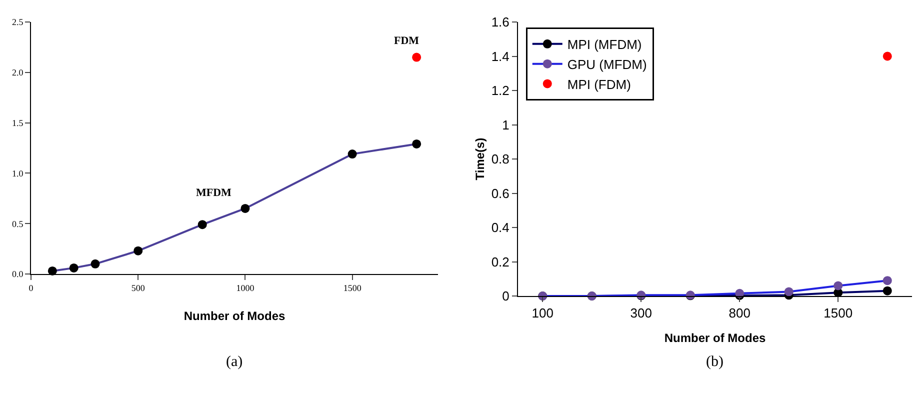  What do you see at coordinates (500, 159) in the screenshot?
I see `y-tick-label: 0.8` at bounding box center [500, 159].